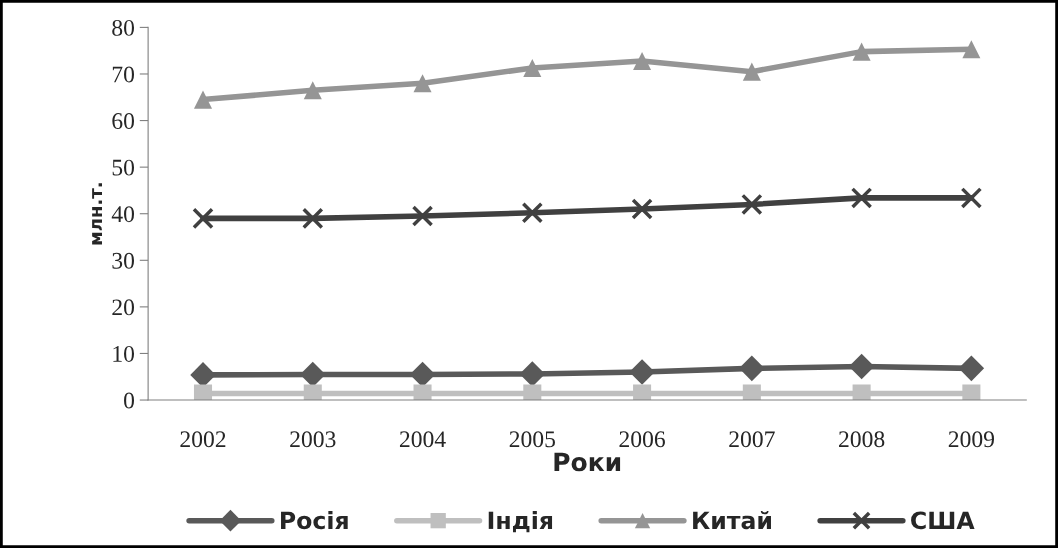  I want to click on x-tick-label: 2009, so click(971, 439).